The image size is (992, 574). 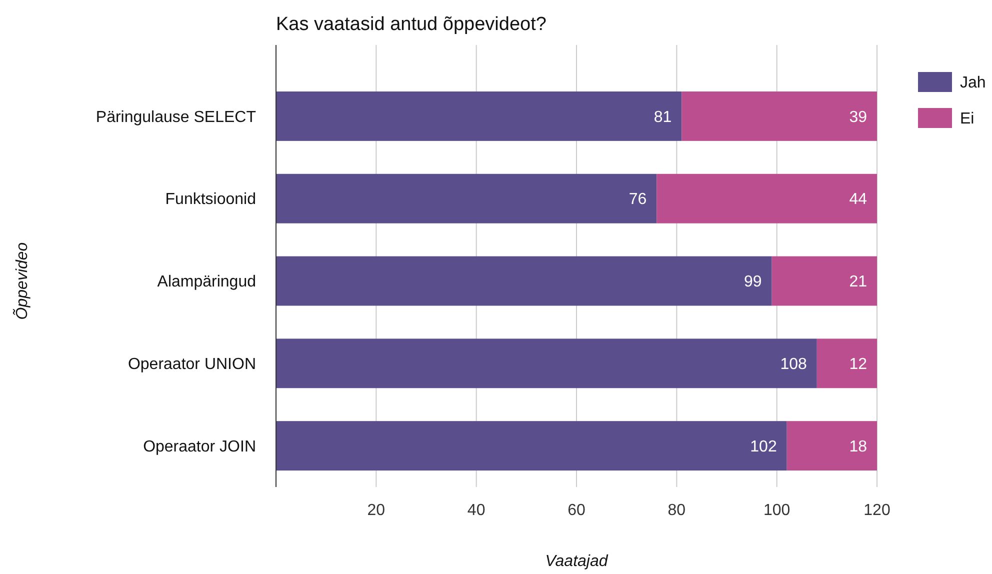 I want to click on legend-label: Jah, so click(x=973, y=83).